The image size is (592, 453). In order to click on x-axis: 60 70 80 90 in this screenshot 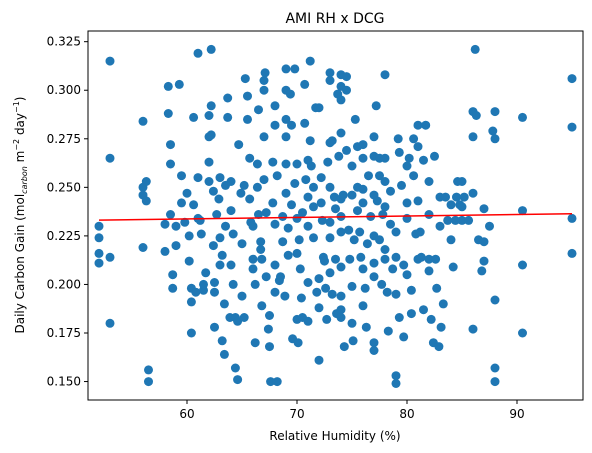, I will do `click(352, 410)`.